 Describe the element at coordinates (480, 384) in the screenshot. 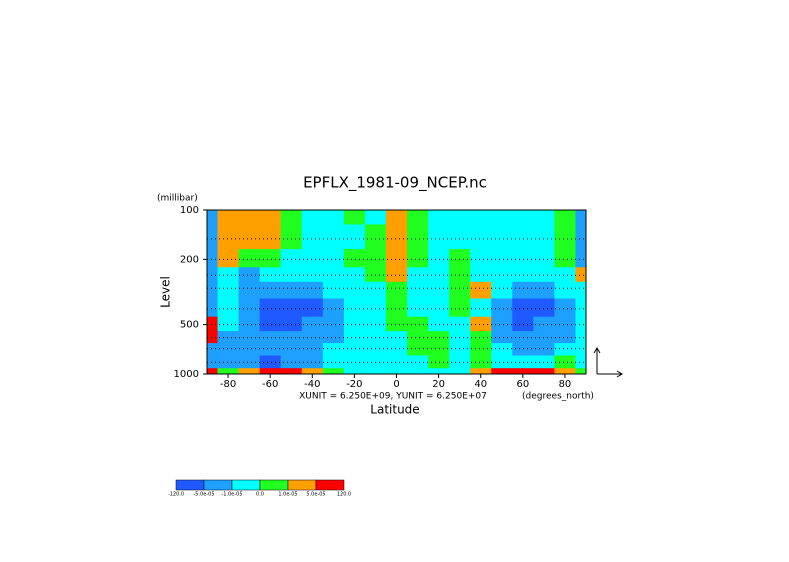

I see `x-tick-label: 40` at that location.